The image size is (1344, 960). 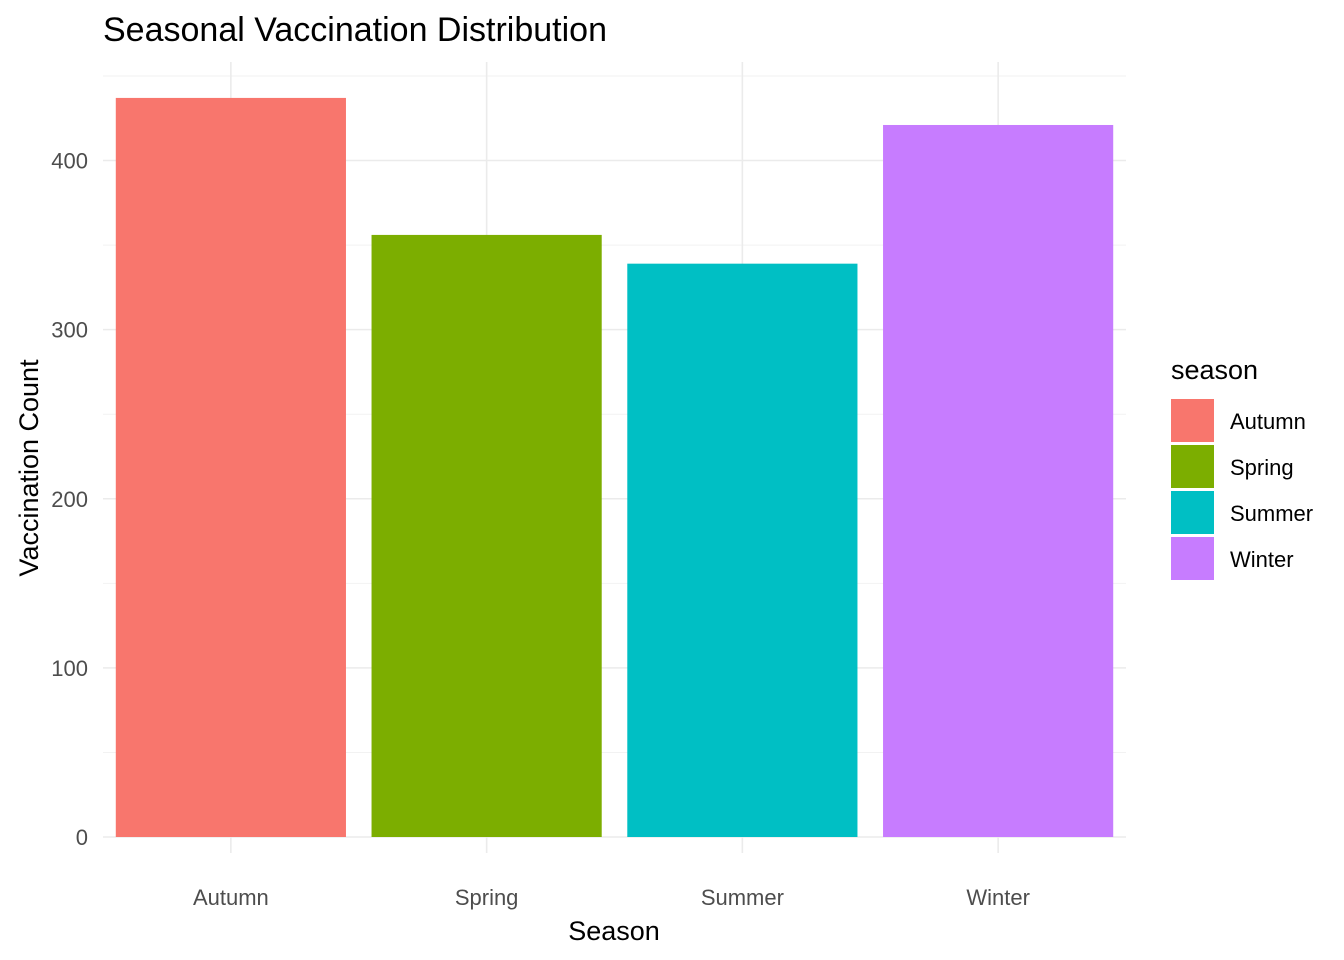 I want to click on x-tick-label: Summer, so click(x=742, y=897).